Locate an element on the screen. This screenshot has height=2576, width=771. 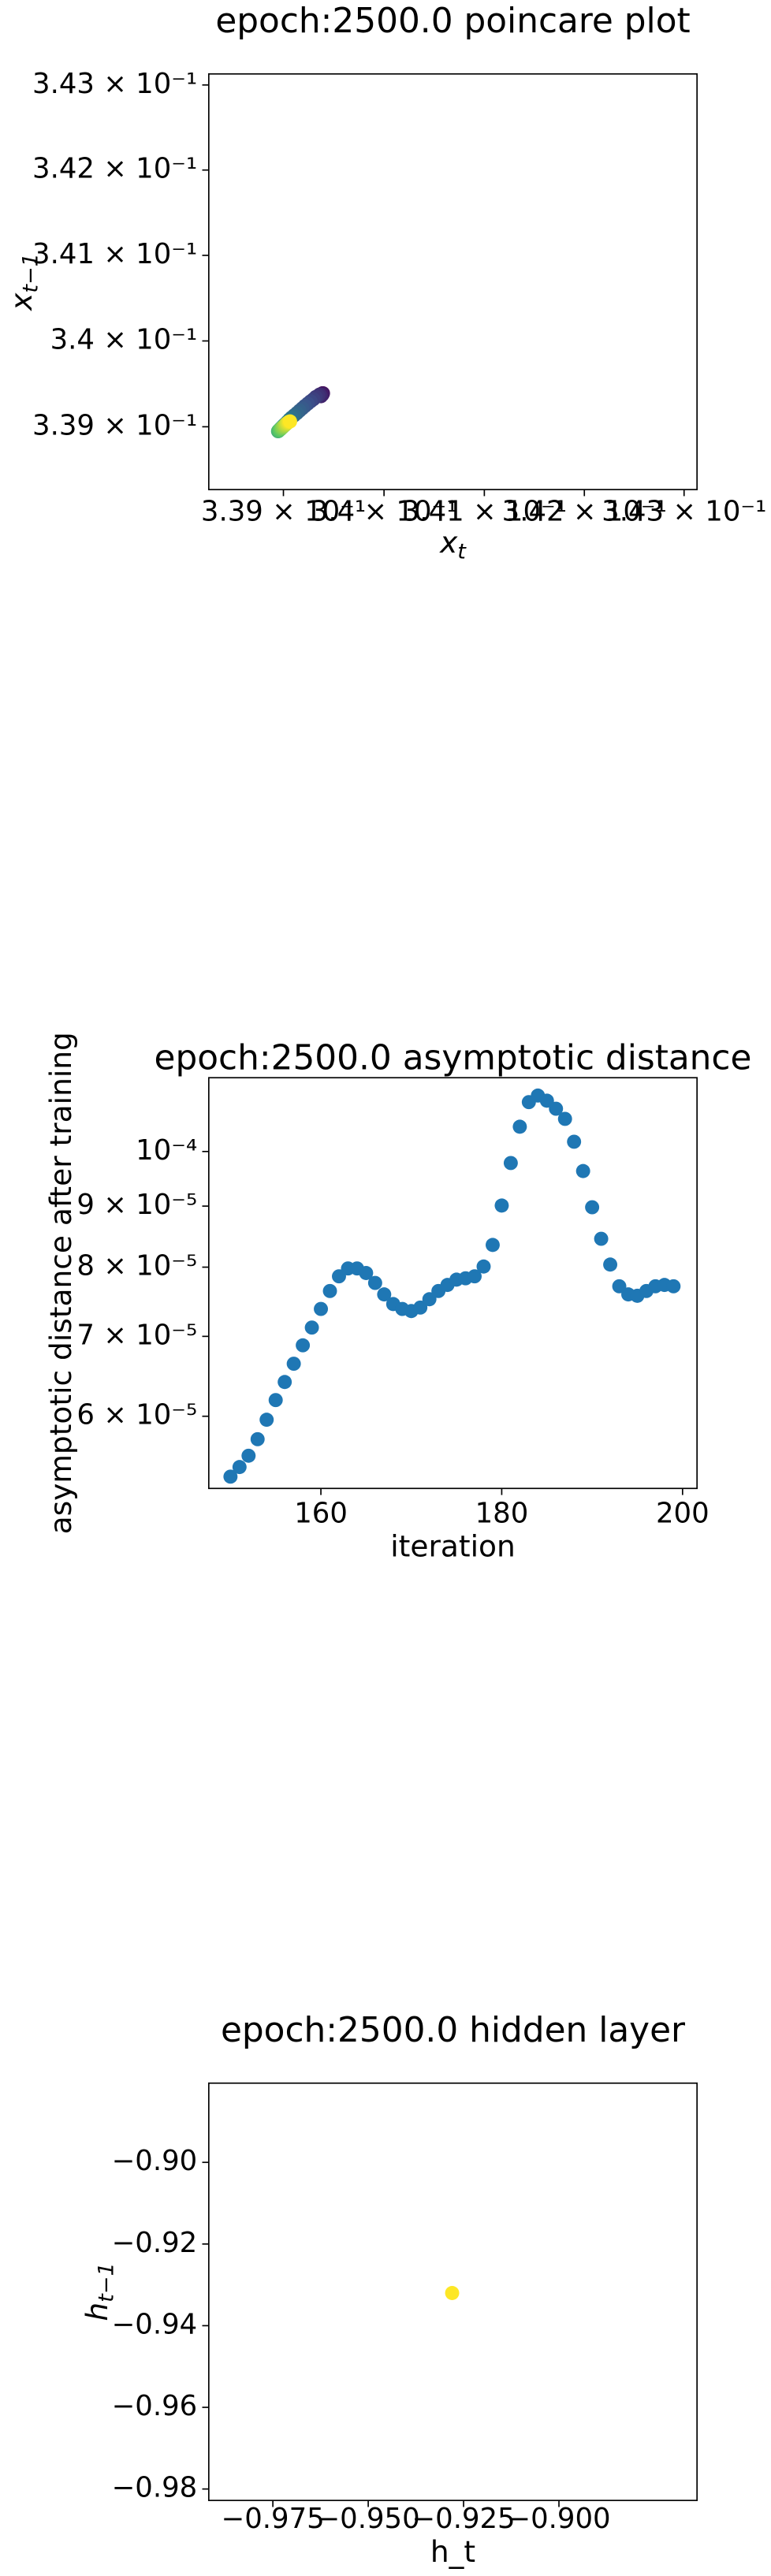
x-tick-label: 200 is located at coordinates (683, 1514).